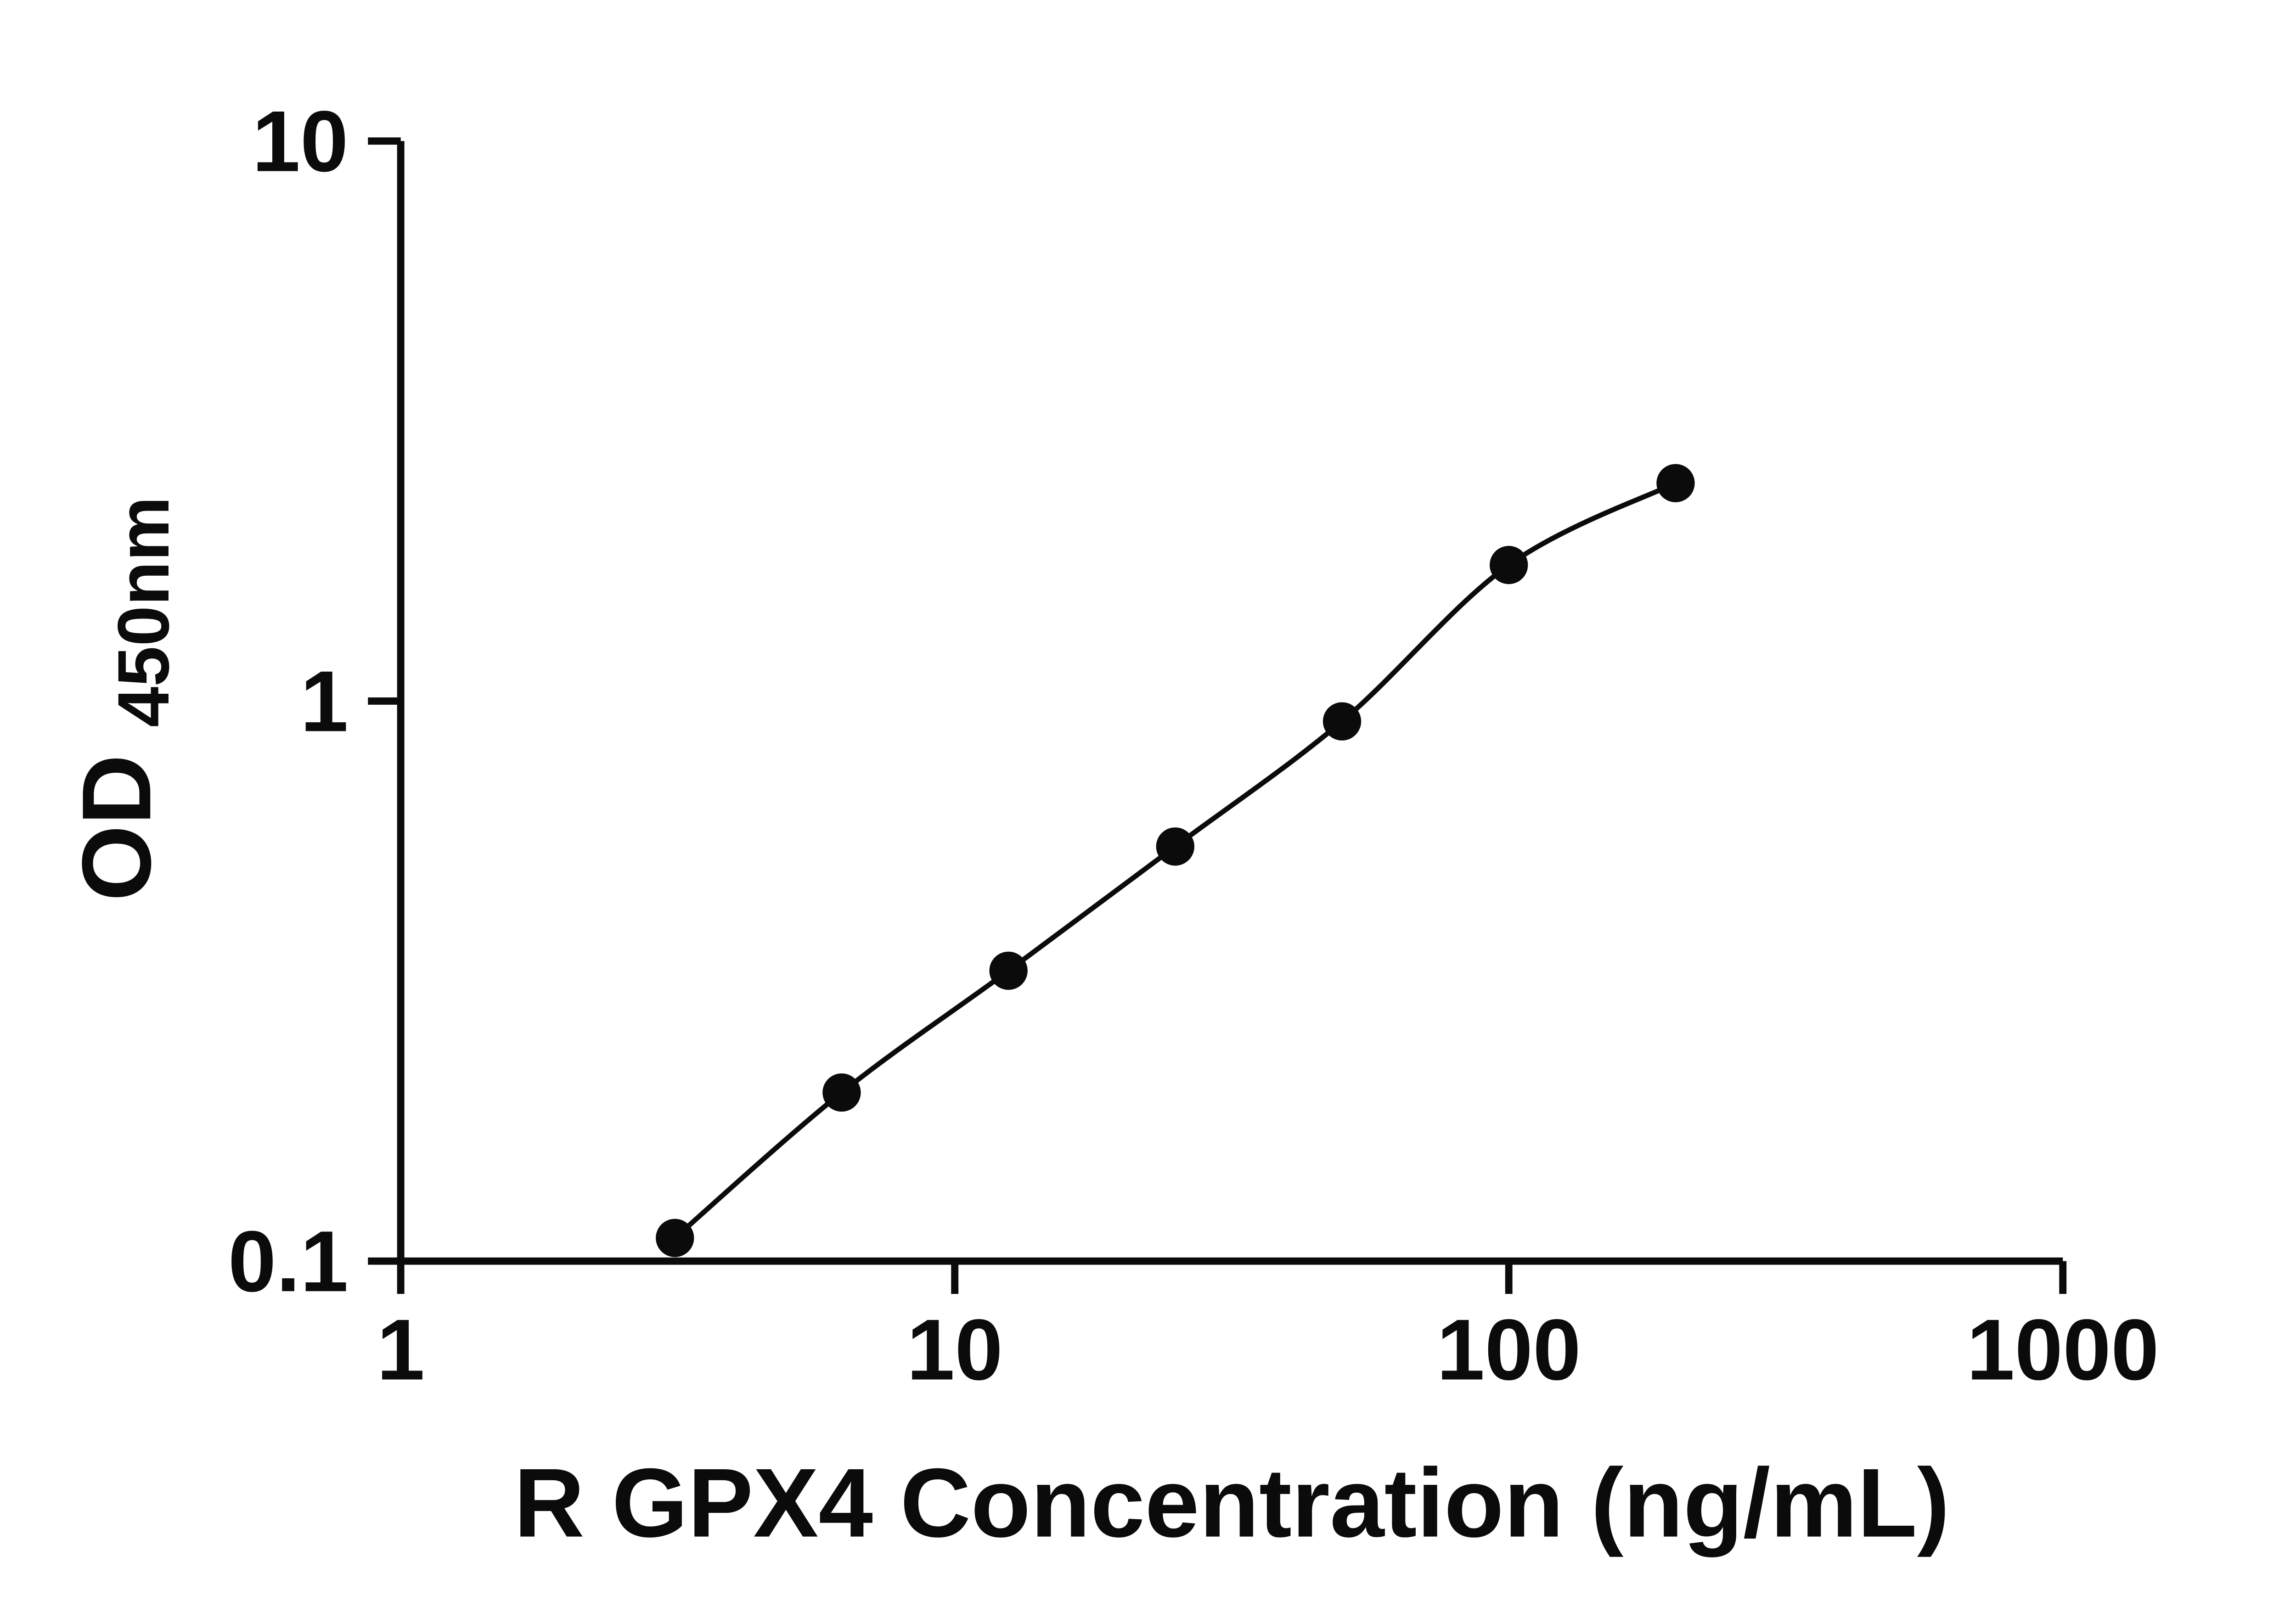 The width and height of the screenshot is (2296, 1618). Describe the element at coordinates (324, 700) in the screenshot. I see `y-tick-label: 1` at that location.